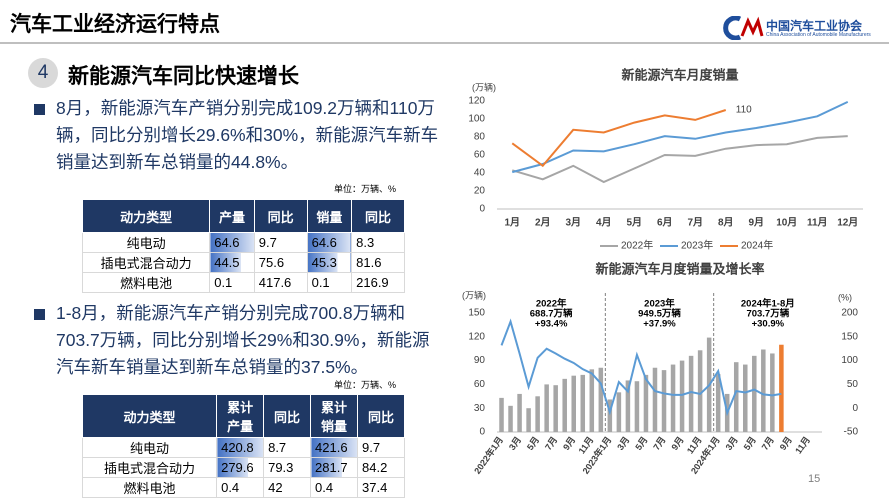 This screenshot has height=500, width=889. Describe the element at coordinates (287, 447) in the screenshot. I see `table-cell: 8.7` at that location.